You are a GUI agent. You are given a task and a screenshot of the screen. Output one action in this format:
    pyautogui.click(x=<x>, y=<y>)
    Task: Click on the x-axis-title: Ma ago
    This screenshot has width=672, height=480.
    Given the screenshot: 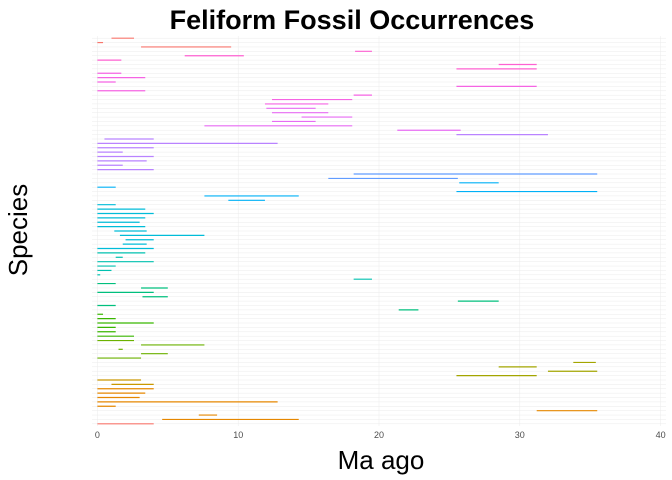 What is the action you would take?
    pyautogui.click(x=381, y=460)
    